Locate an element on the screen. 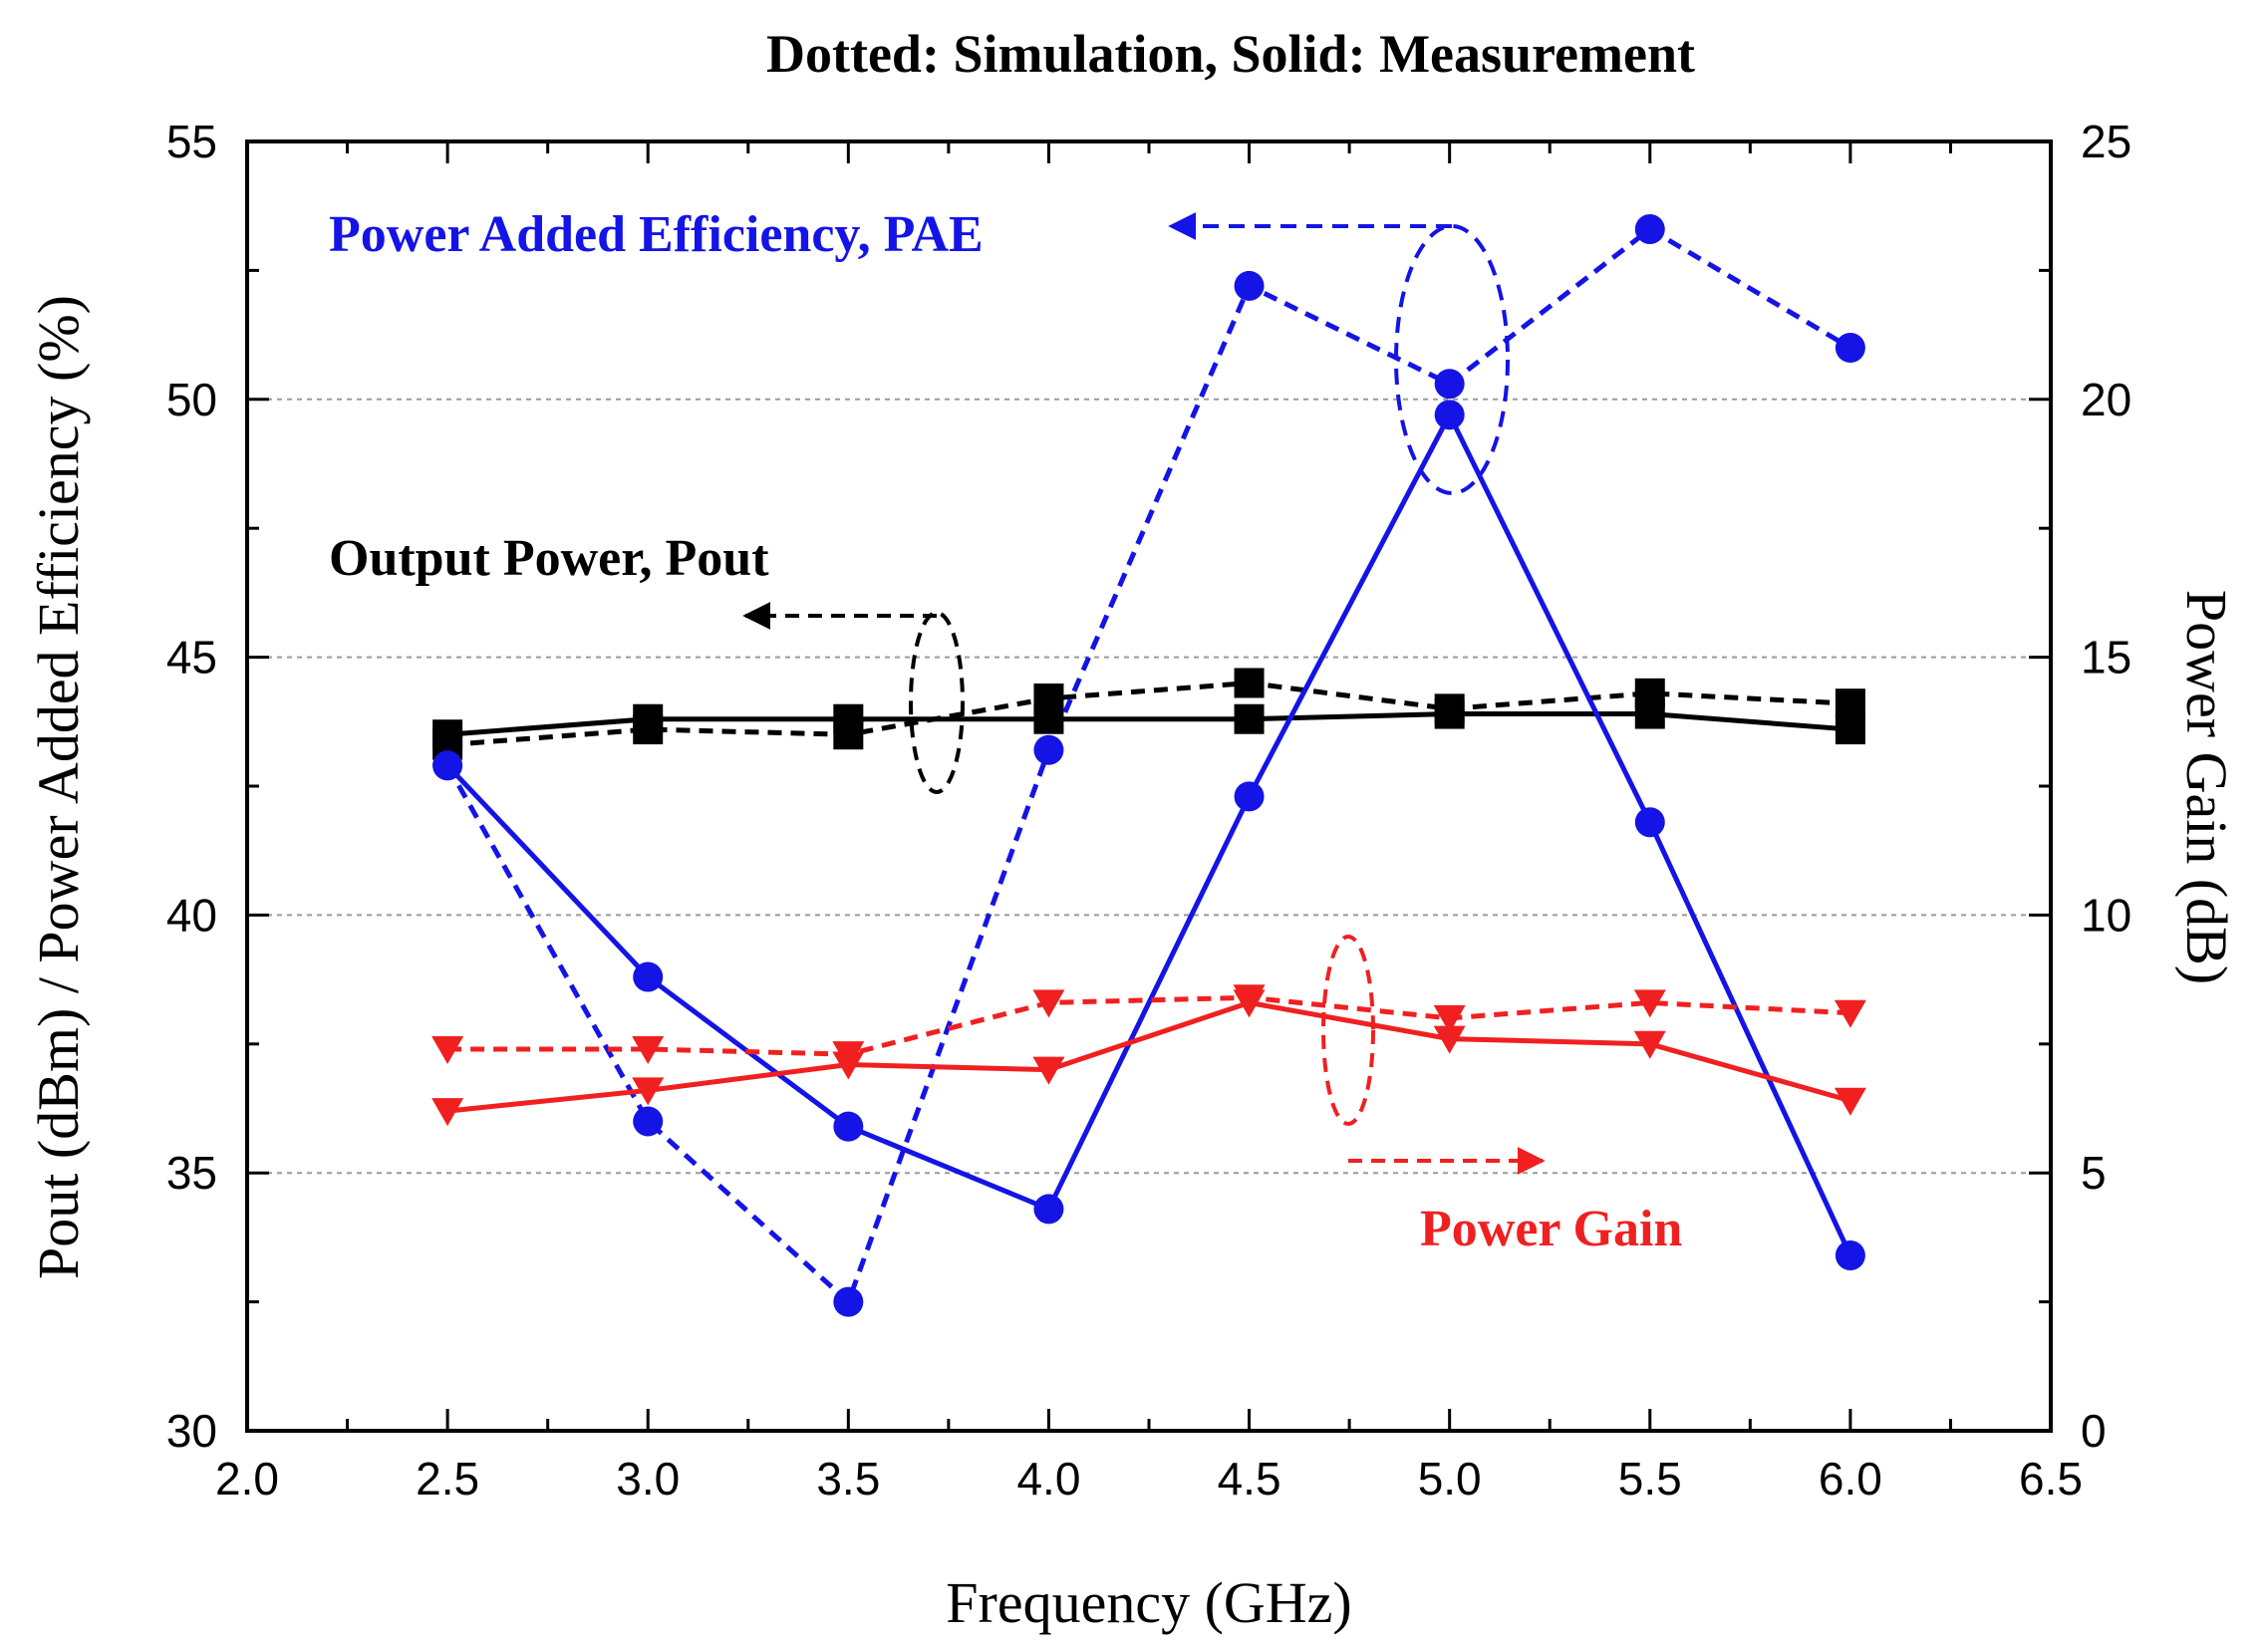 This screenshot has width=2268, height=1645. series-line-pout-simulation is located at coordinates (1149, 714).